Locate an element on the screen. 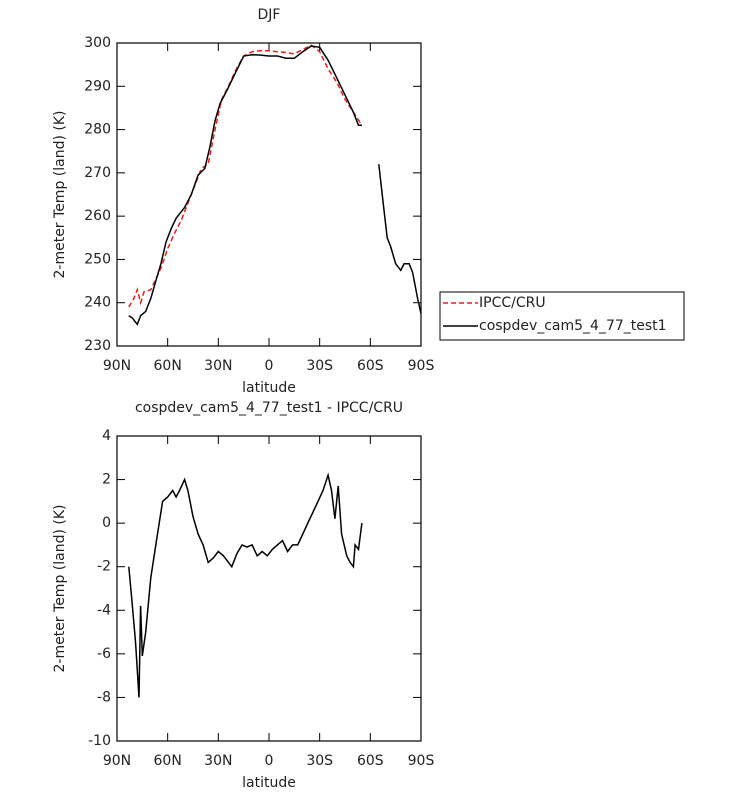 The width and height of the screenshot is (733, 795). y-tick-label: -2 is located at coordinates (104, 567).